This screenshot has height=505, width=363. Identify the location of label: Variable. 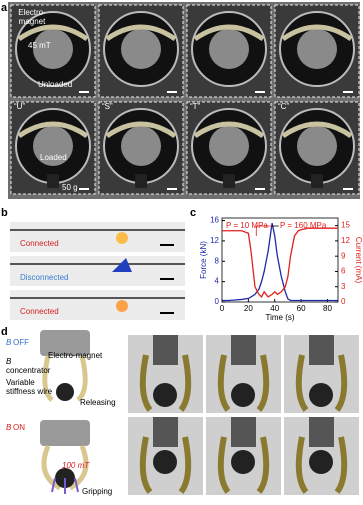
(20, 382).